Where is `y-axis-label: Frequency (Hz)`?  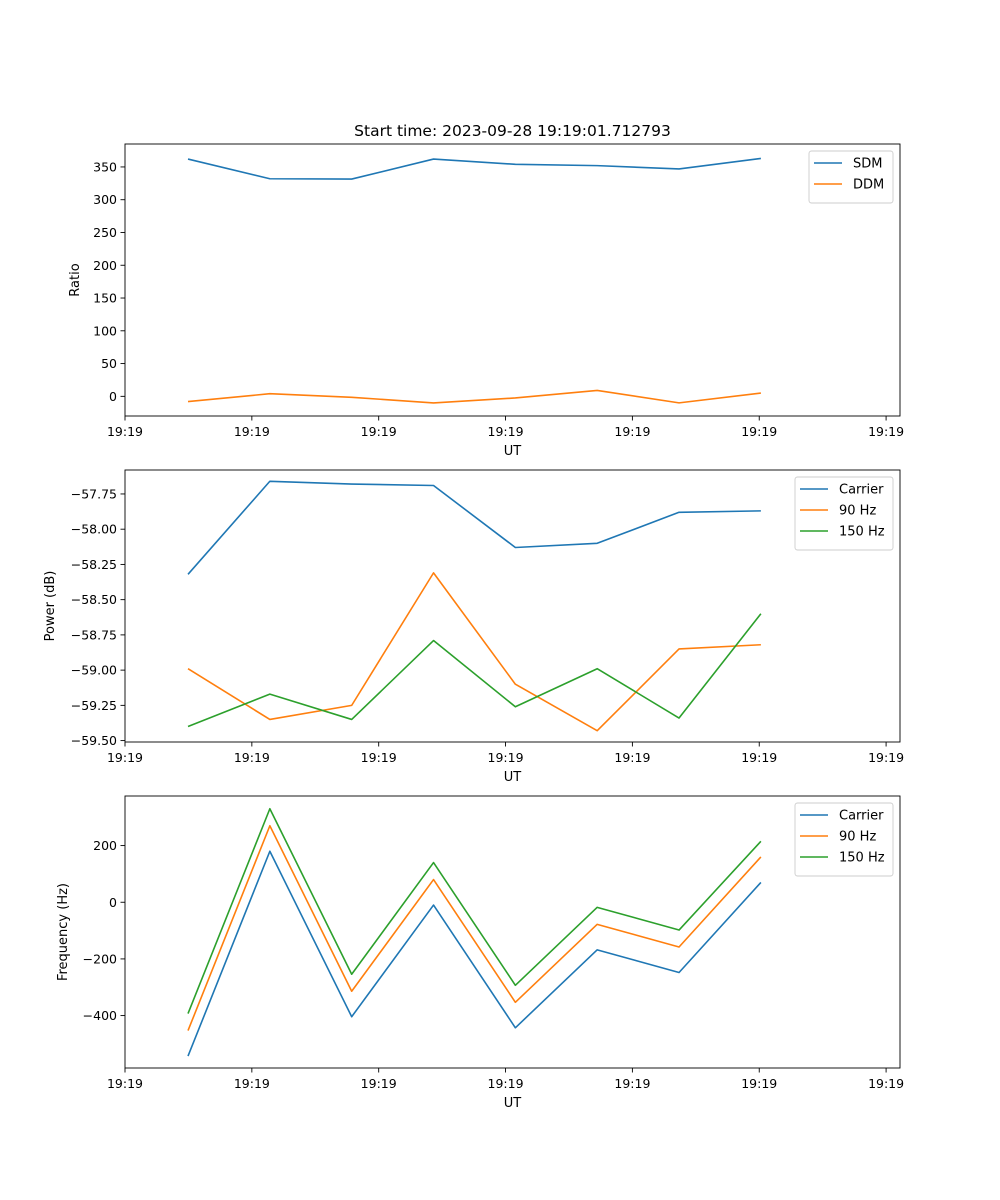
y-axis-label: Frequency (Hz) is located at coordinates (63, 932).